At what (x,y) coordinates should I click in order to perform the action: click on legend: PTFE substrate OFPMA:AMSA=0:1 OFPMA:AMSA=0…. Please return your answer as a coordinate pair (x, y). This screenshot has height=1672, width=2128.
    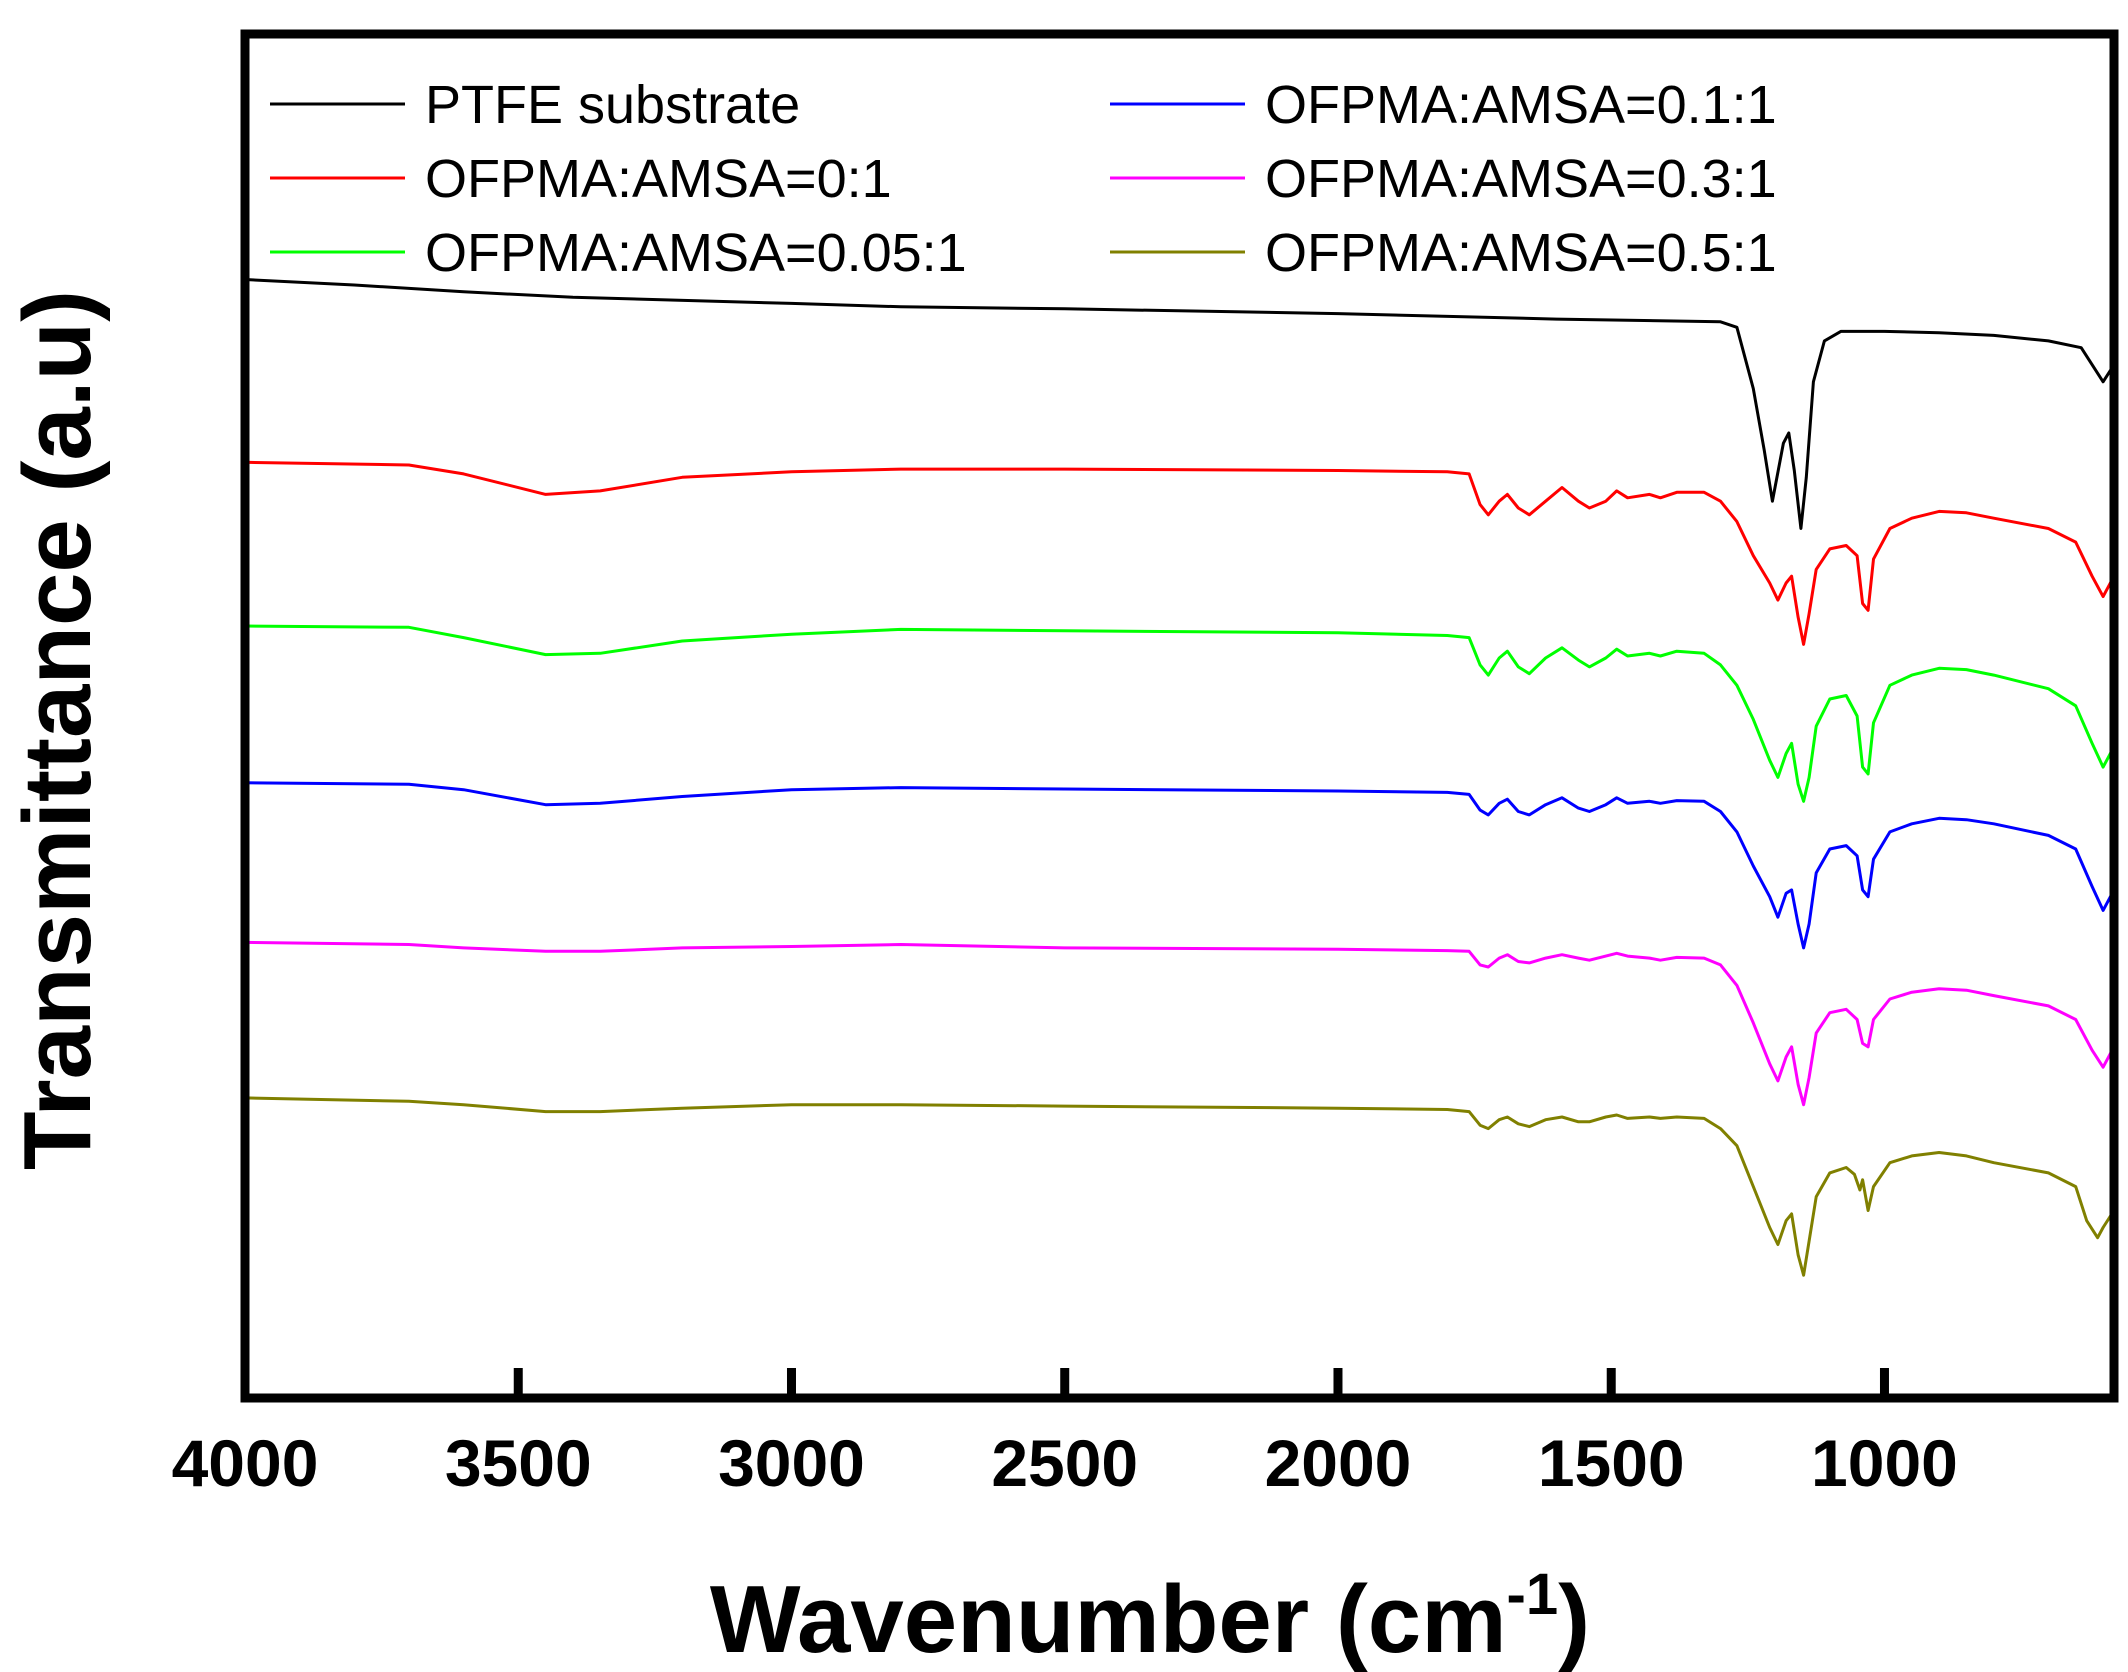
    Looking at the image, I should click on (1023, 179).